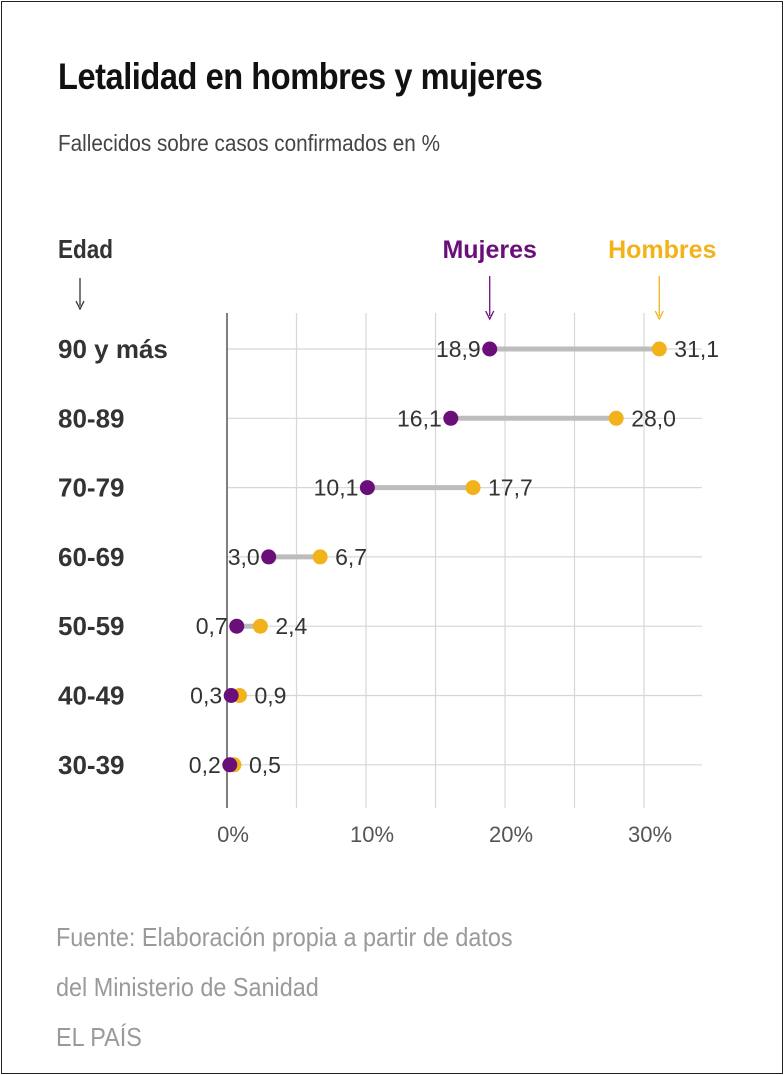  Describe the element at coordinates (510, 488) in the screenshot. I see `hombres-value-label: 17,7` at that location.